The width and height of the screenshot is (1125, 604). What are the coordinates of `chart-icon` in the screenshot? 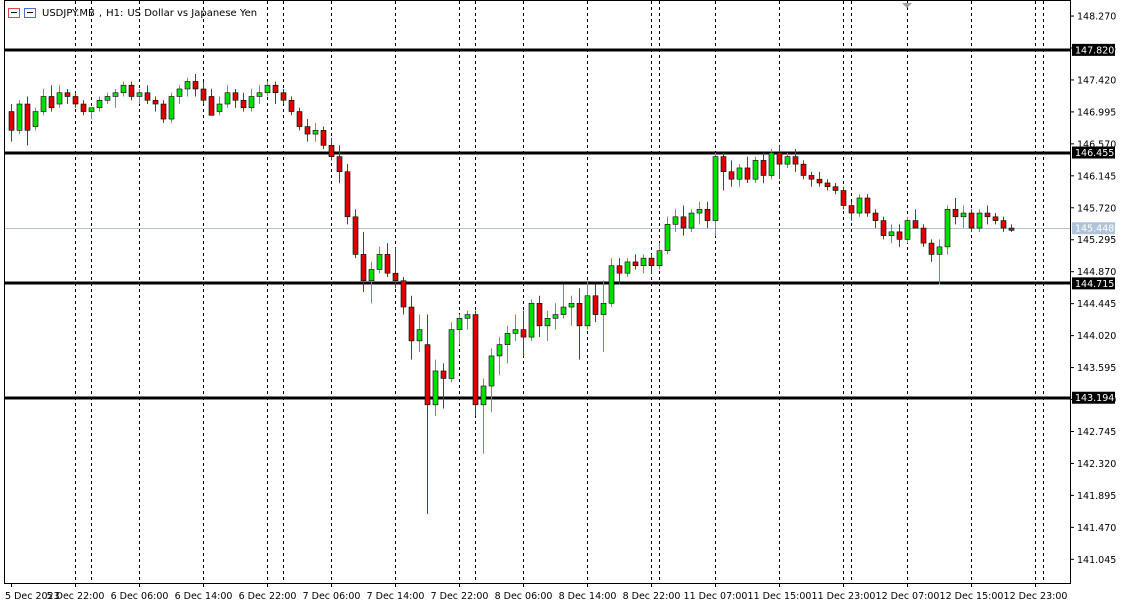 It's located at (30, 13).